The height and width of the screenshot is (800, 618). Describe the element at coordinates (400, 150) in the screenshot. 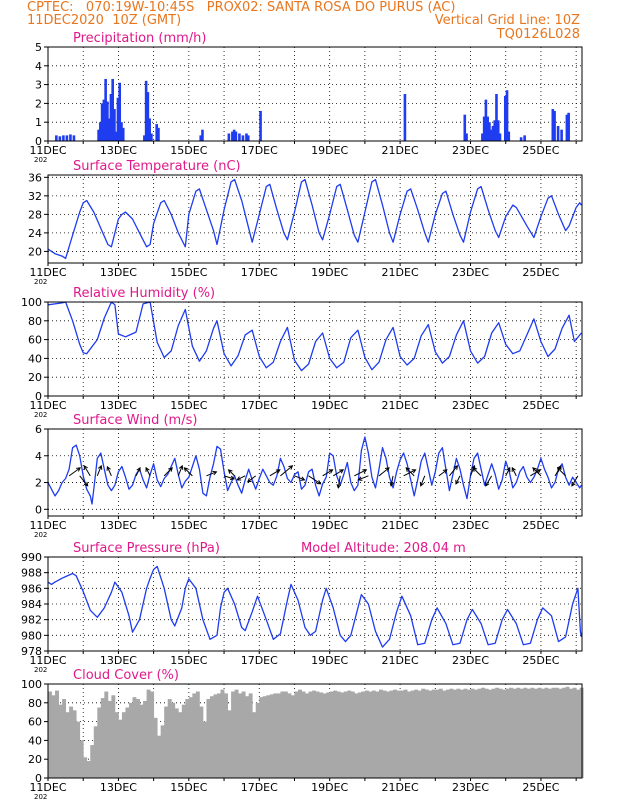

I see `x-tick-label: 21DEC` at that location.